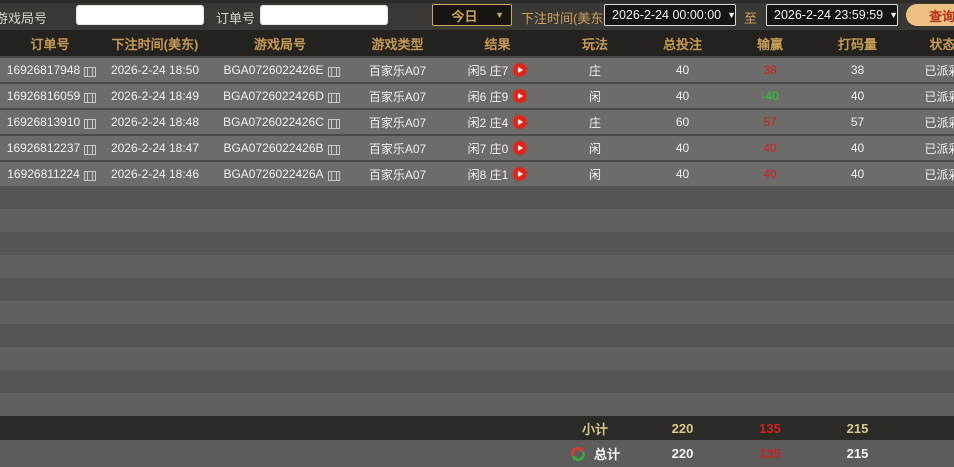 The height and width of the screenshot is (467, 954). Describe the element at coordinates (857, 453) in the screenshot. I see `total-turnover: 215` at that location.